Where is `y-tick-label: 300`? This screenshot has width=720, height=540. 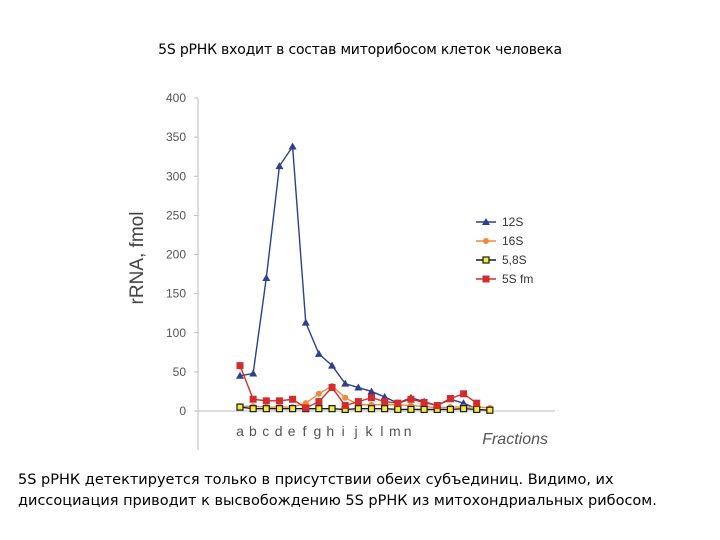
y-tick-label: 300 is located at coordinates (176, 176).